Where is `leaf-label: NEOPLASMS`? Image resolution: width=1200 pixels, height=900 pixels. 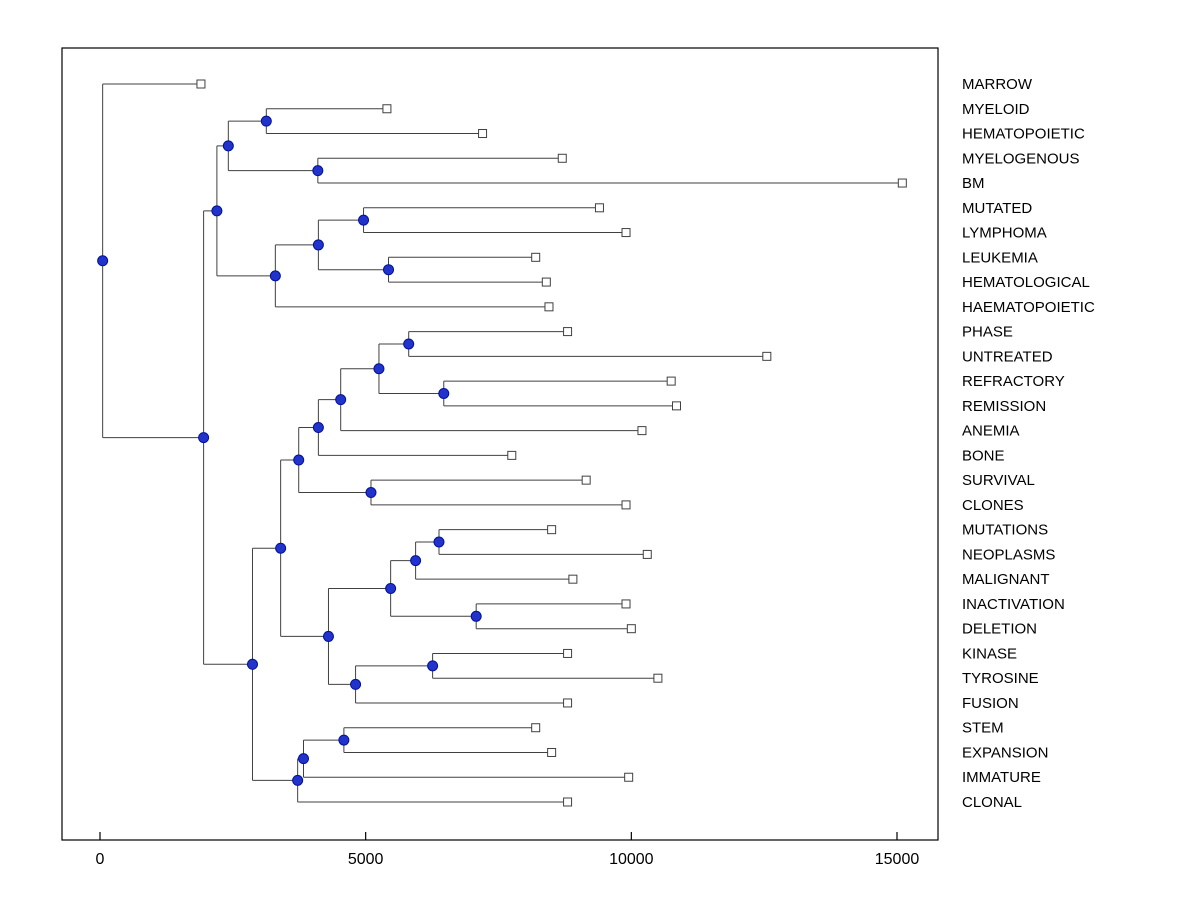
leaf-label: NEOPLASMS is located at coordinates (1008, 554).